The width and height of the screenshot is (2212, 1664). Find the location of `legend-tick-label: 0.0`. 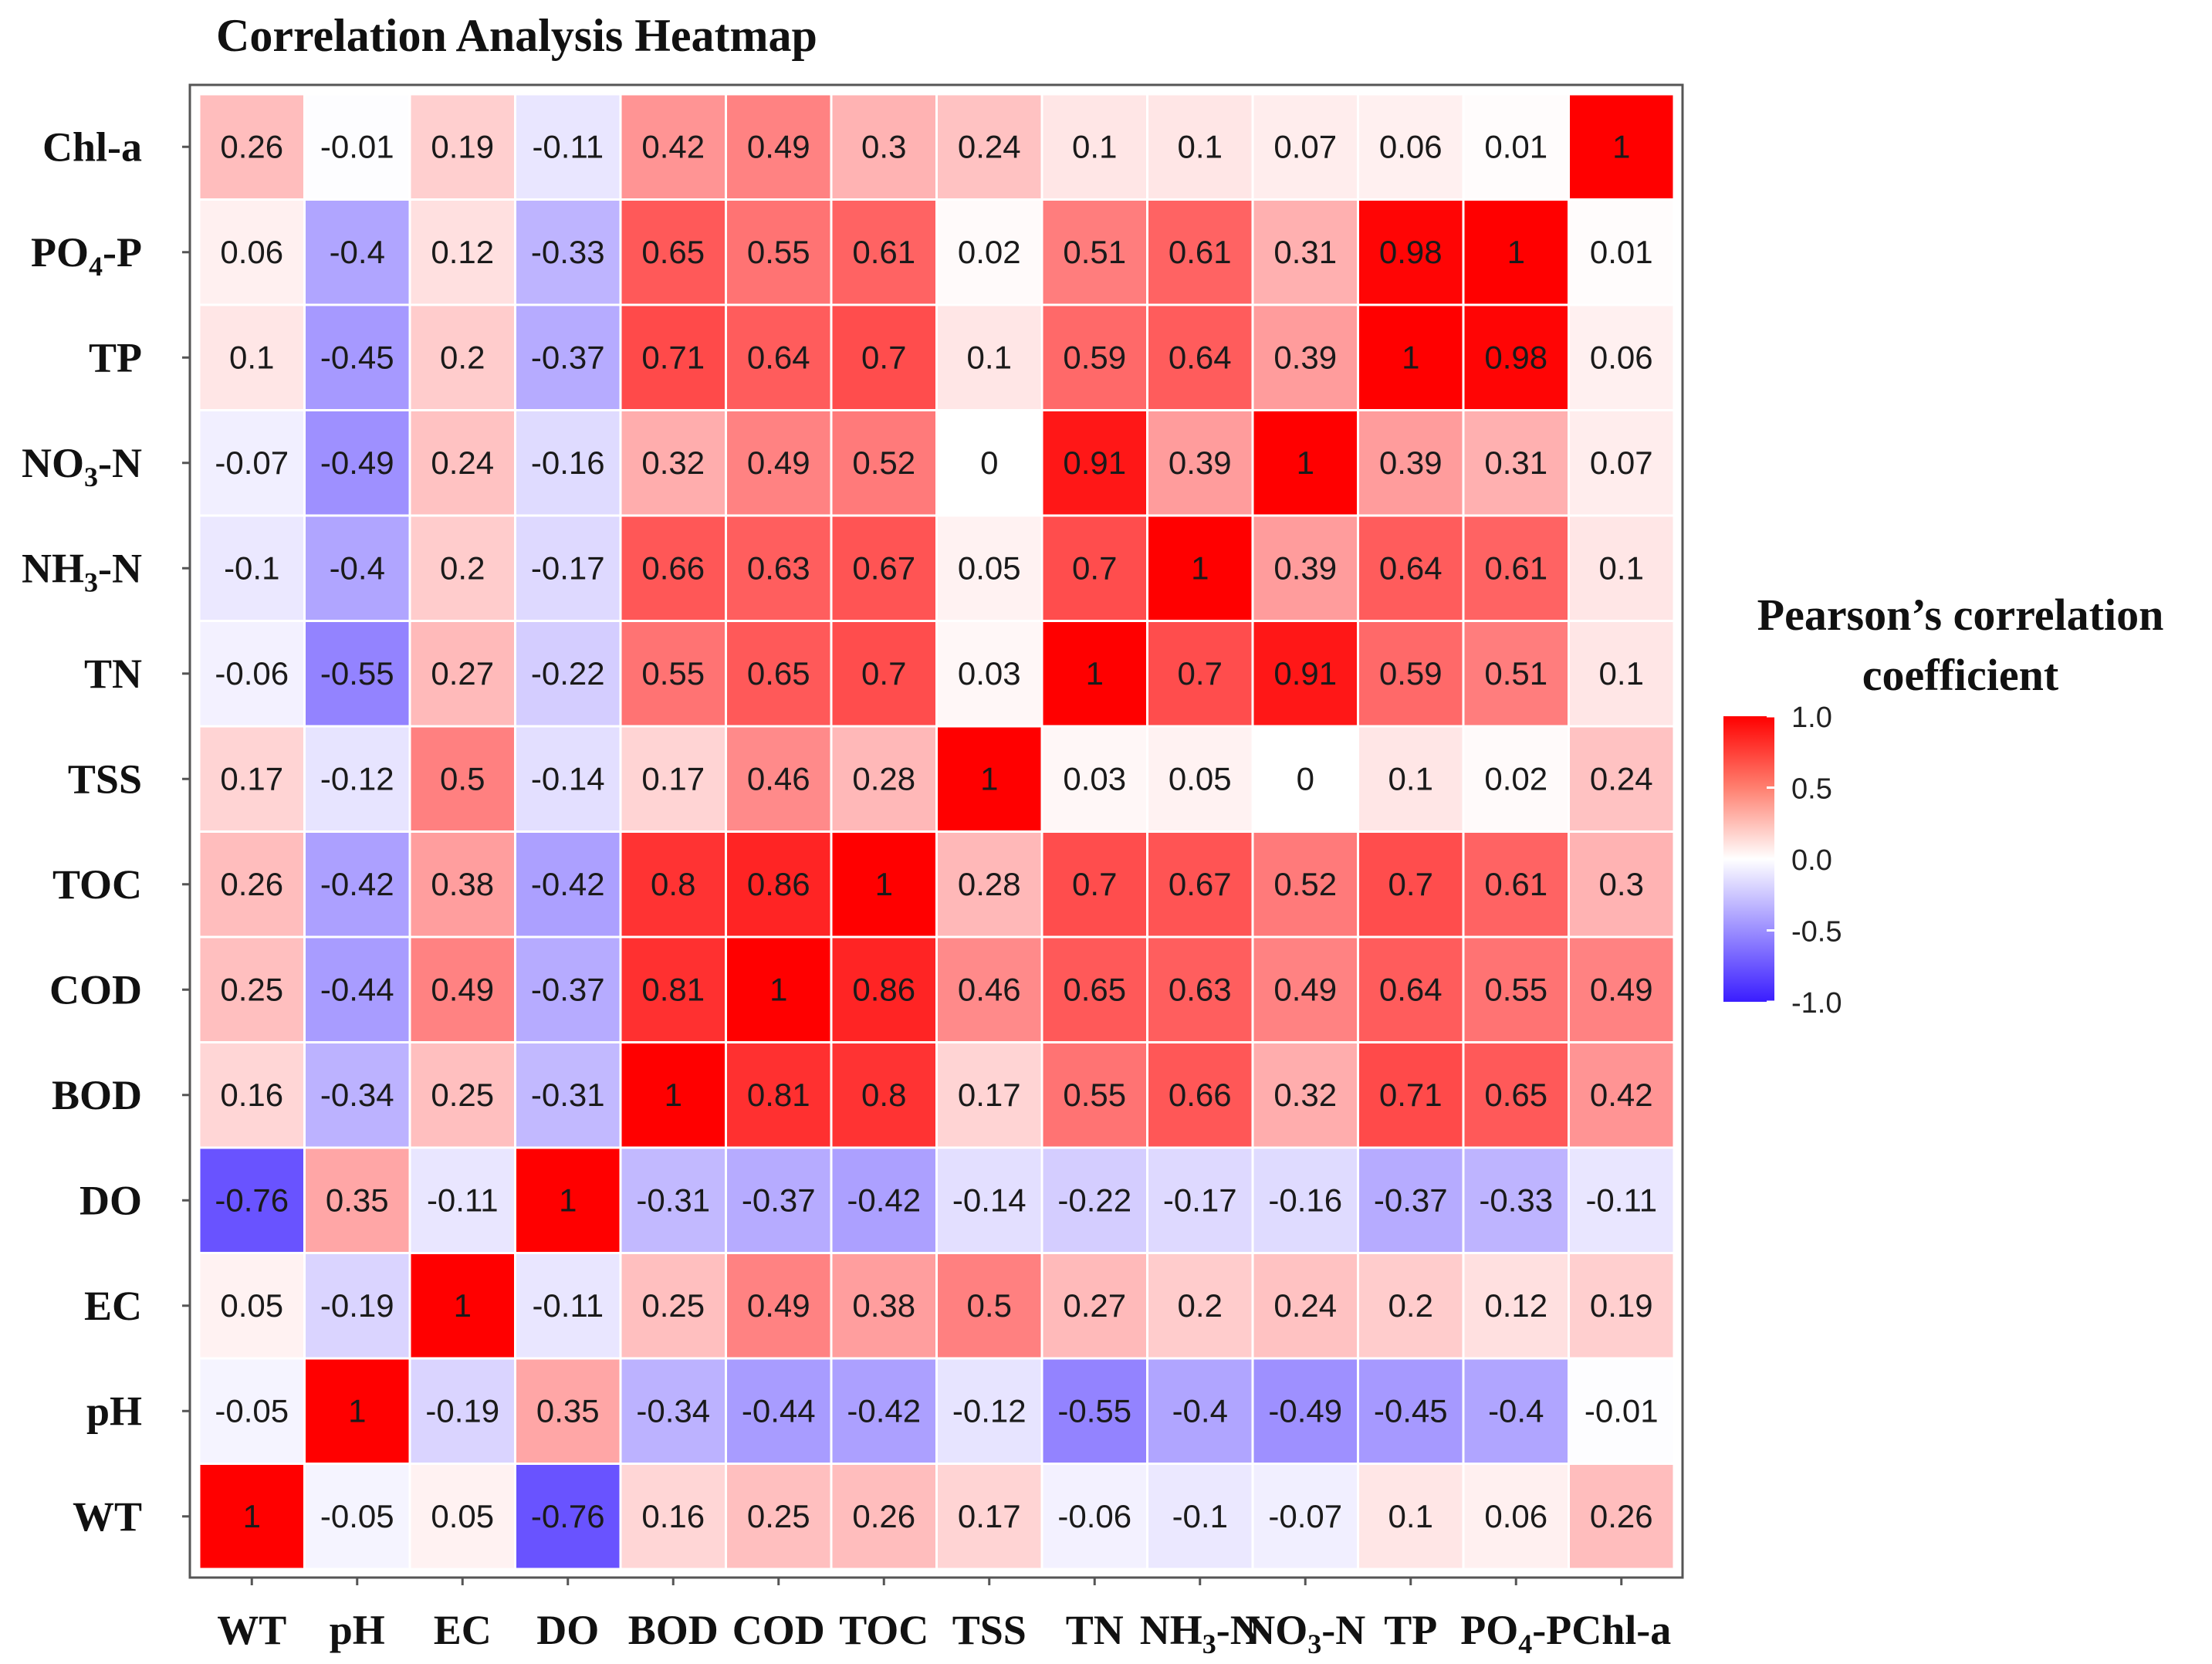

legend-tick-label: 0.0 is located at coordinates (1811, 860).